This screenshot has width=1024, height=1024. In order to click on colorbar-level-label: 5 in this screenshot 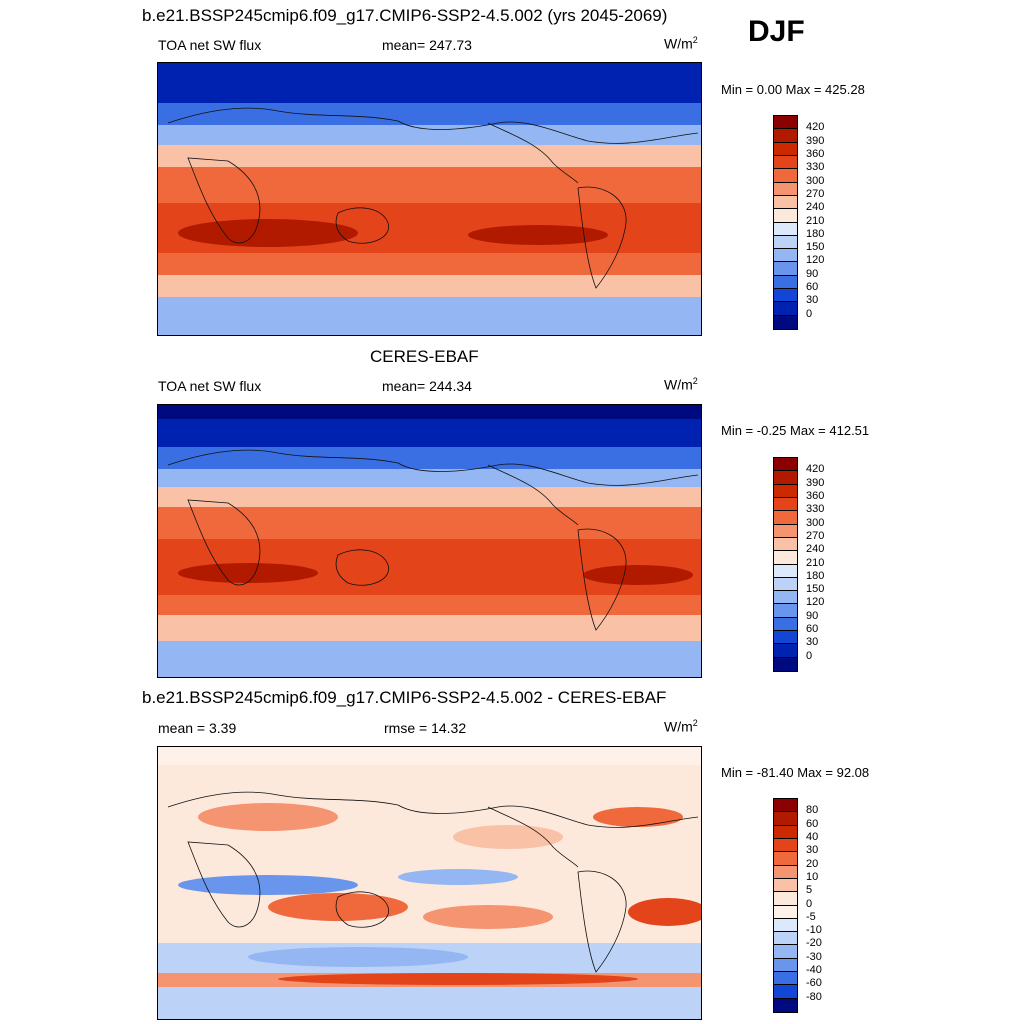, I will do `click(809, 890)`.